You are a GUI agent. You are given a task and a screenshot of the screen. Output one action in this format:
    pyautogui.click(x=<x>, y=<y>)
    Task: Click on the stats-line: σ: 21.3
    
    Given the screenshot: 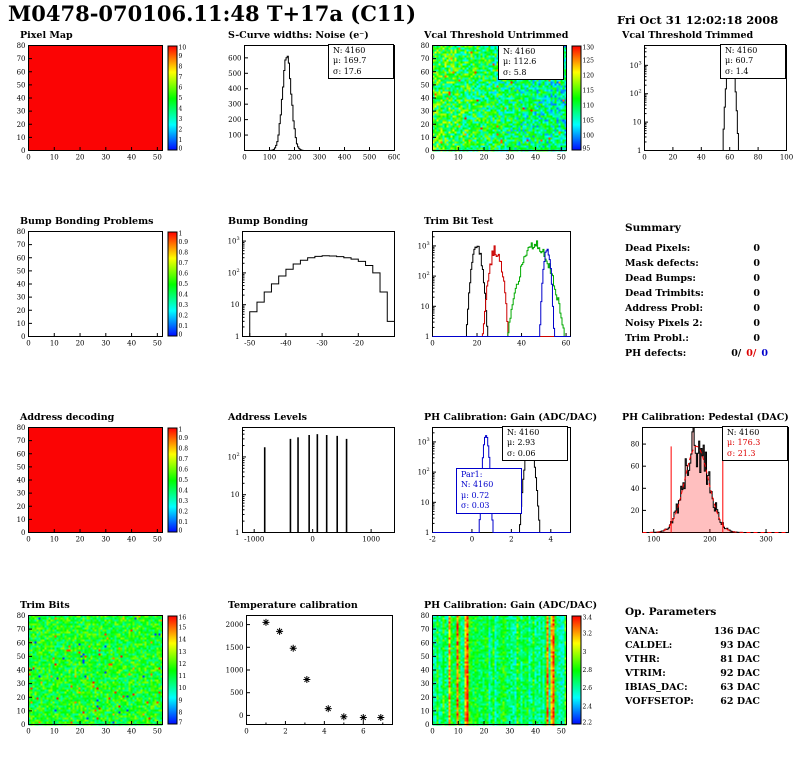 What is the action you would take?
    pyautogui.click(x=741, y=453)
    